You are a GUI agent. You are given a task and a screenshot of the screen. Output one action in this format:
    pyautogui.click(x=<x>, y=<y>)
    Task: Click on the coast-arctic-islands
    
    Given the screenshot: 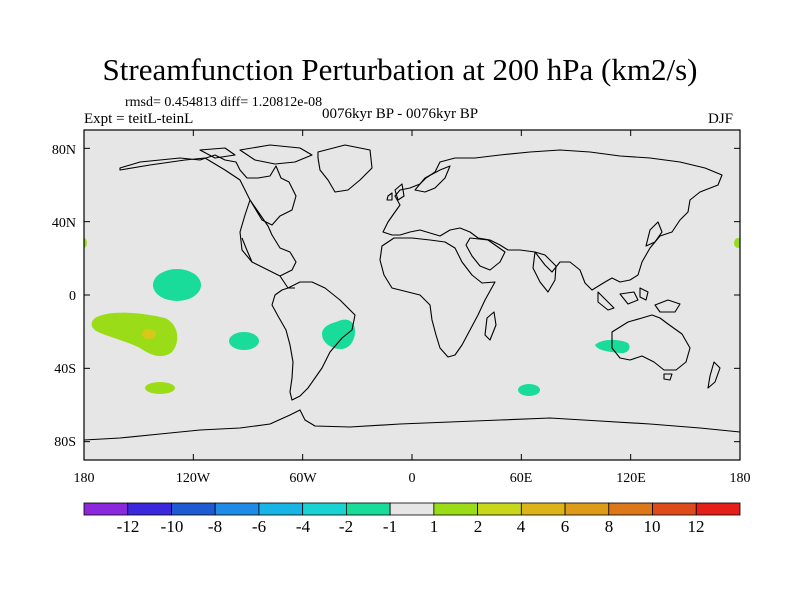 What is the action you would take?
    pyautogui.click(x=256, y=154)
    